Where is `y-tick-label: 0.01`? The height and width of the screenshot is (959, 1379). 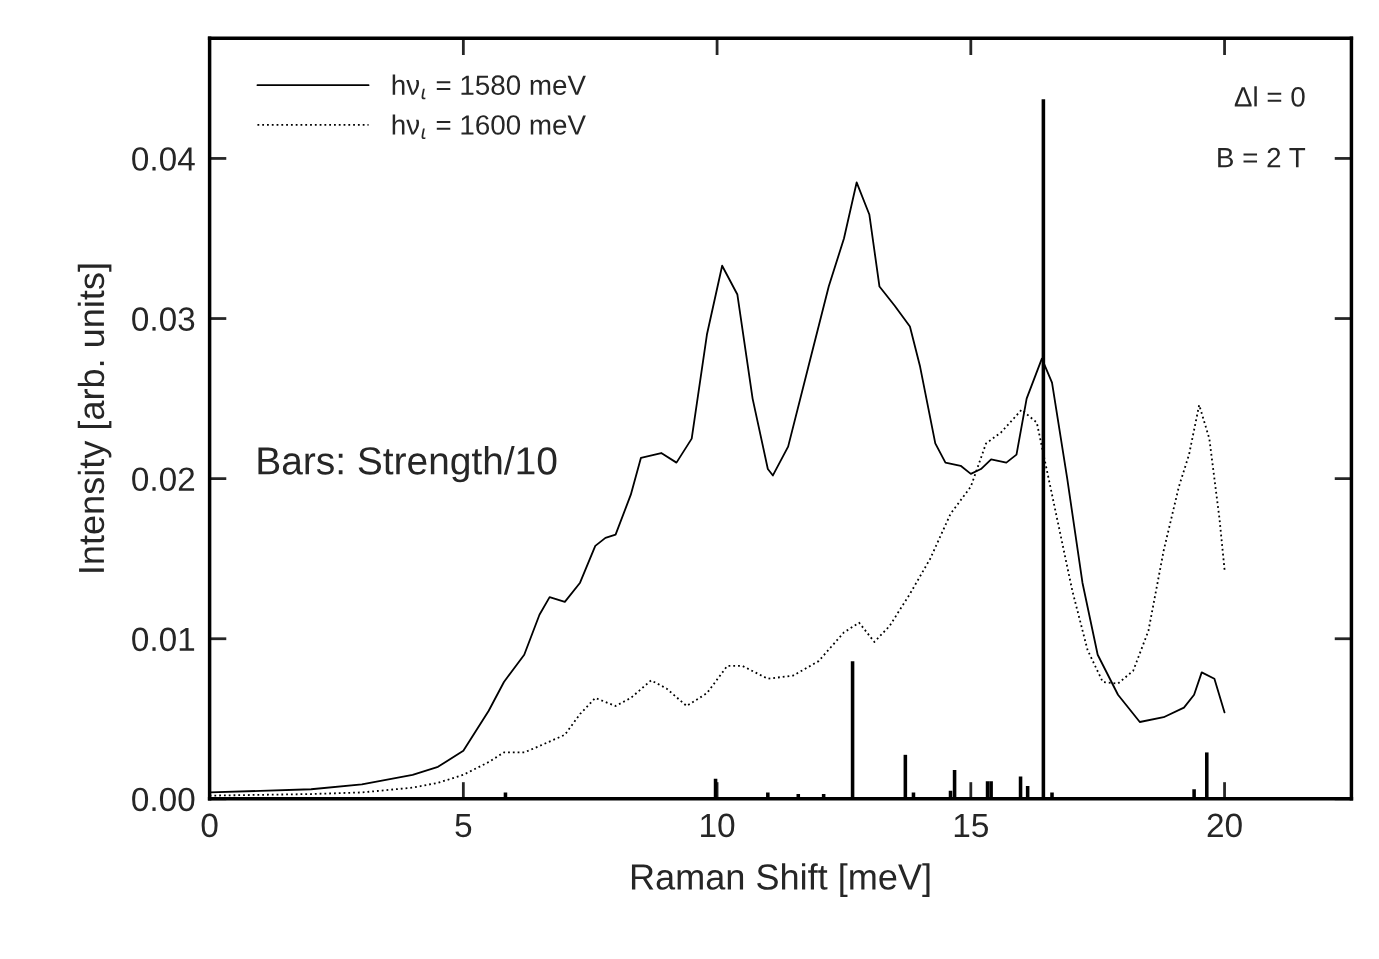
y-tick-label: 0.01 is located at coordinates (163, 639).